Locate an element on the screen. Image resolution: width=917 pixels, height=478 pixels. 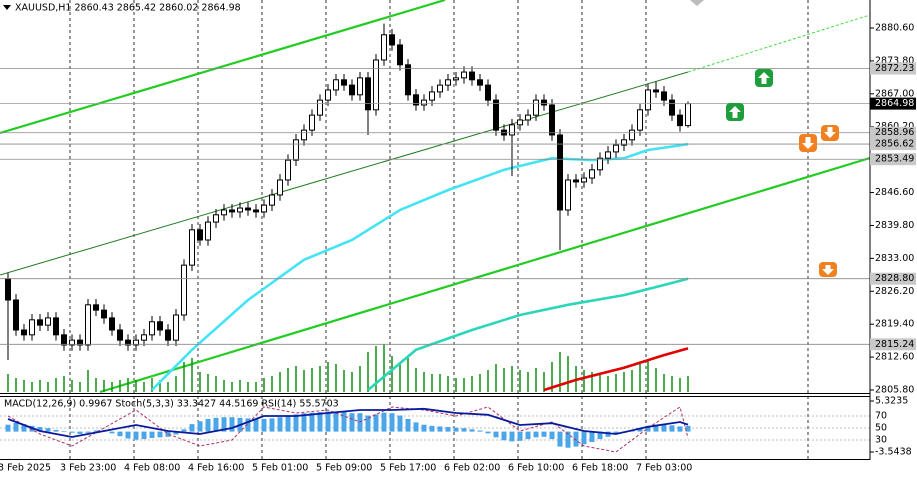
y-tick-label: 2880.60 is located at coordinates (894, 28).